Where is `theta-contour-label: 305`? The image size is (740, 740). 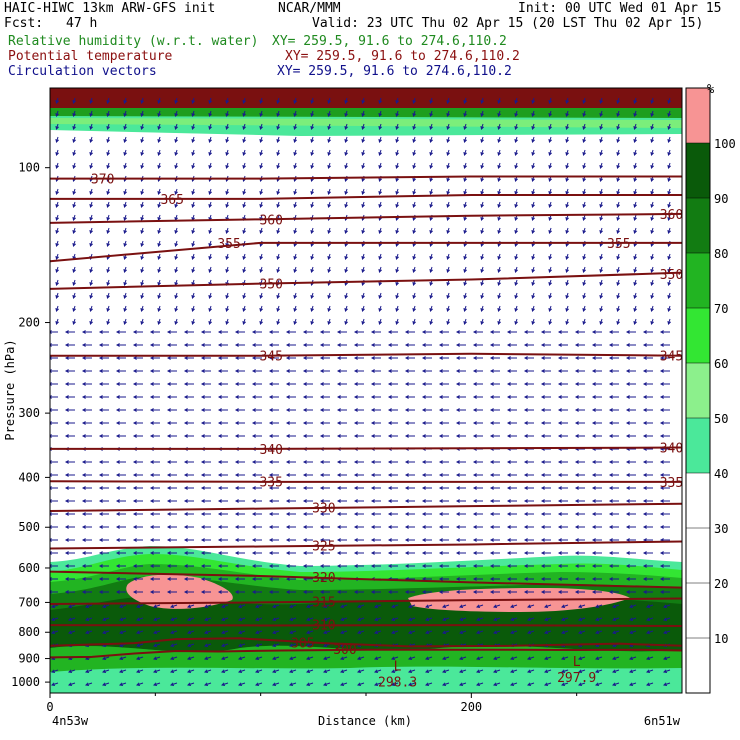 theta-contour-label: 305 is located at coordinates (302, 643).